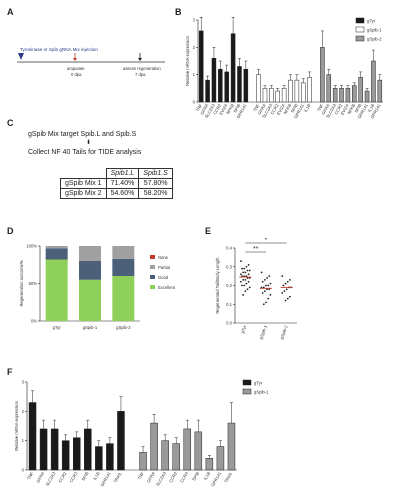 This screenshot has width=403, height=500. What do you see at coordinates (83, 173) in the screenshot?
I see `table-header-cell` at bounding box center [83, 173].